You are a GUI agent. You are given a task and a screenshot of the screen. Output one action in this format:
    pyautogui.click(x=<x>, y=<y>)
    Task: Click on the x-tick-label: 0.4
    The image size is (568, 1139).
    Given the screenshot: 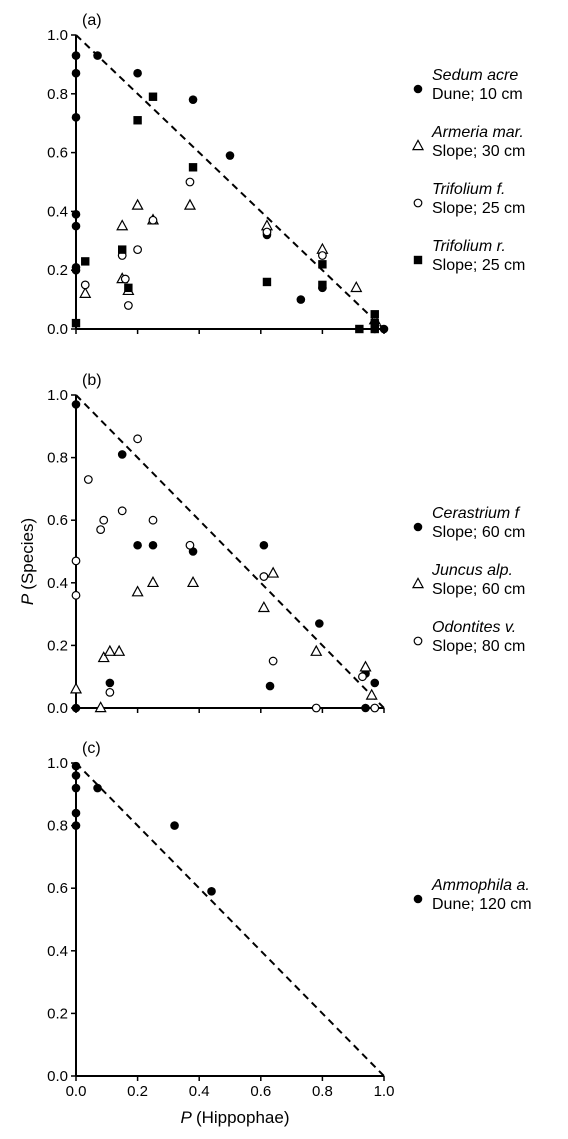 What is the action you would take?
    pyautogui.click(x=199, y=1091)
    